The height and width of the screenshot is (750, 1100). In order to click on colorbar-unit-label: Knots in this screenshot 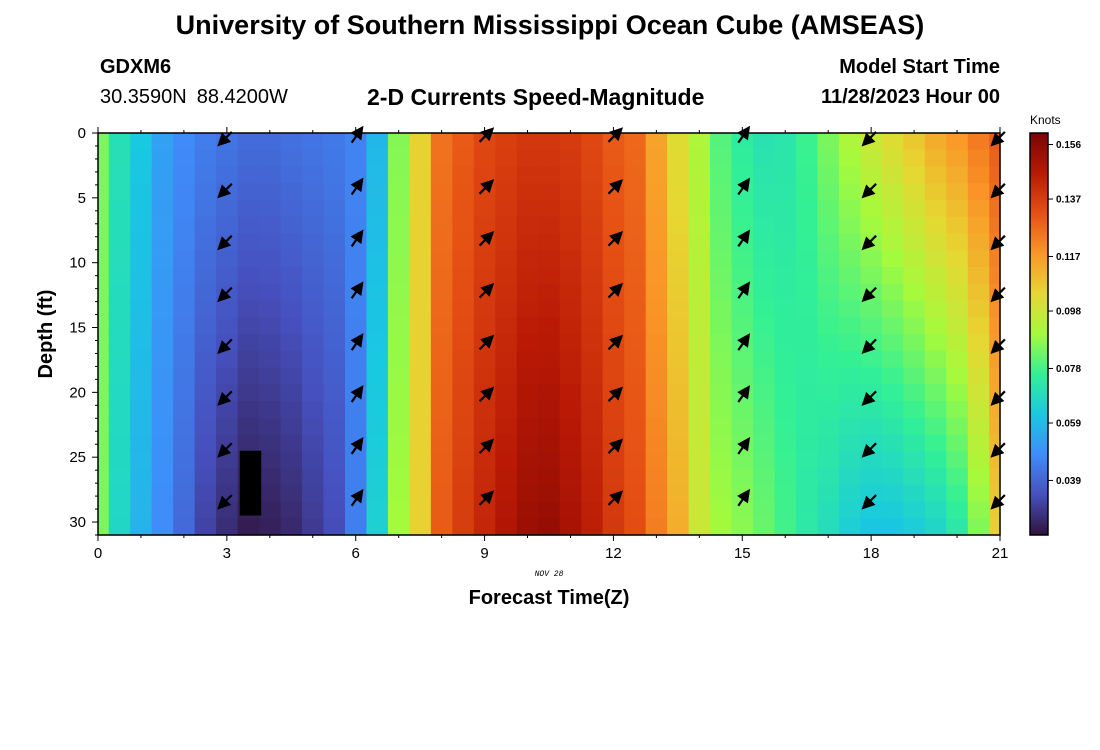, I will do `click(1045, 120)`.